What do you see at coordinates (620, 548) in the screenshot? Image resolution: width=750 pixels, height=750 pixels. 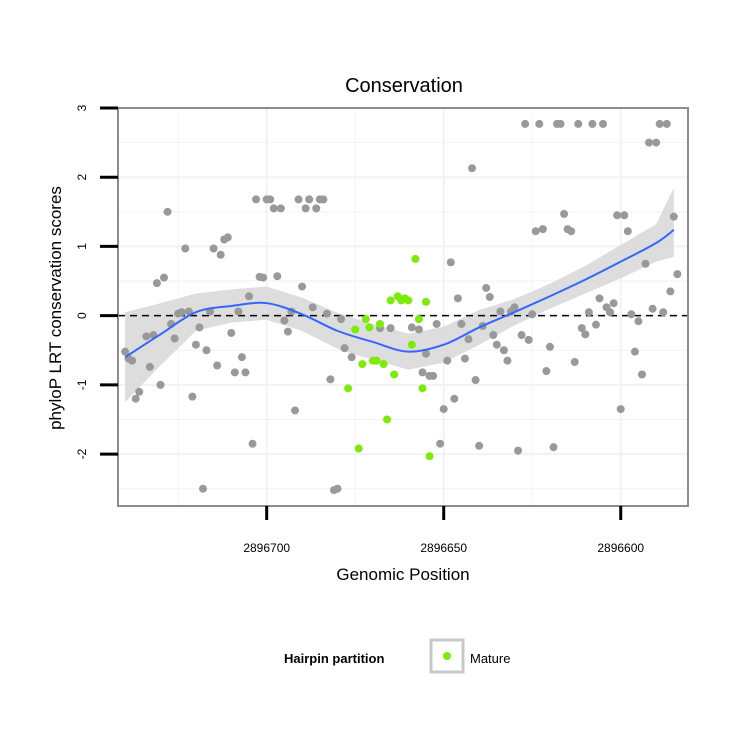 I see `x-tick-label: 2896600` at bounding box center [620, 548].